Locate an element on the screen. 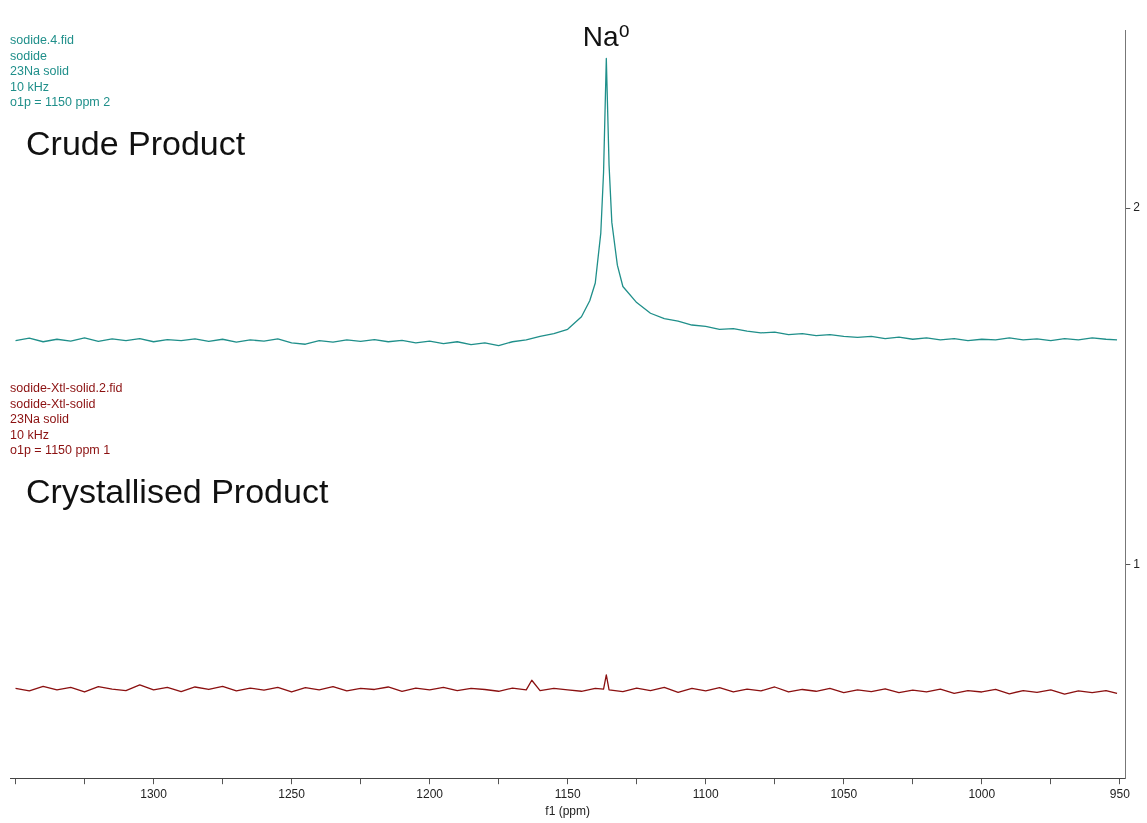 This screenshot has width=1147, height=823. x-tick-label: 1250 is located at coordinates (292, 793).